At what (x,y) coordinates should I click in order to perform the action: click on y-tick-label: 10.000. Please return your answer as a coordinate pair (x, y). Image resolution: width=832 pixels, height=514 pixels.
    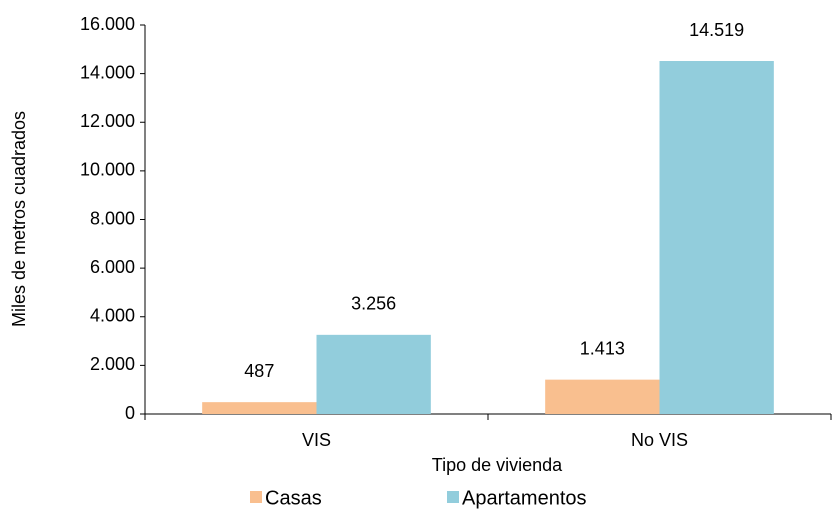
    Looking at the image, I should click on (107, 170).